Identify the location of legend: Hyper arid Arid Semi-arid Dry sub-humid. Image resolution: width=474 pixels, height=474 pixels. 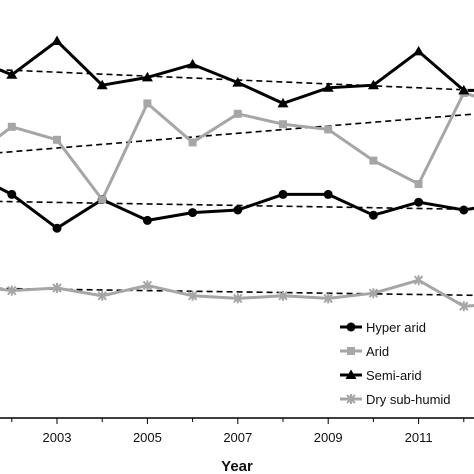
(395, 363).